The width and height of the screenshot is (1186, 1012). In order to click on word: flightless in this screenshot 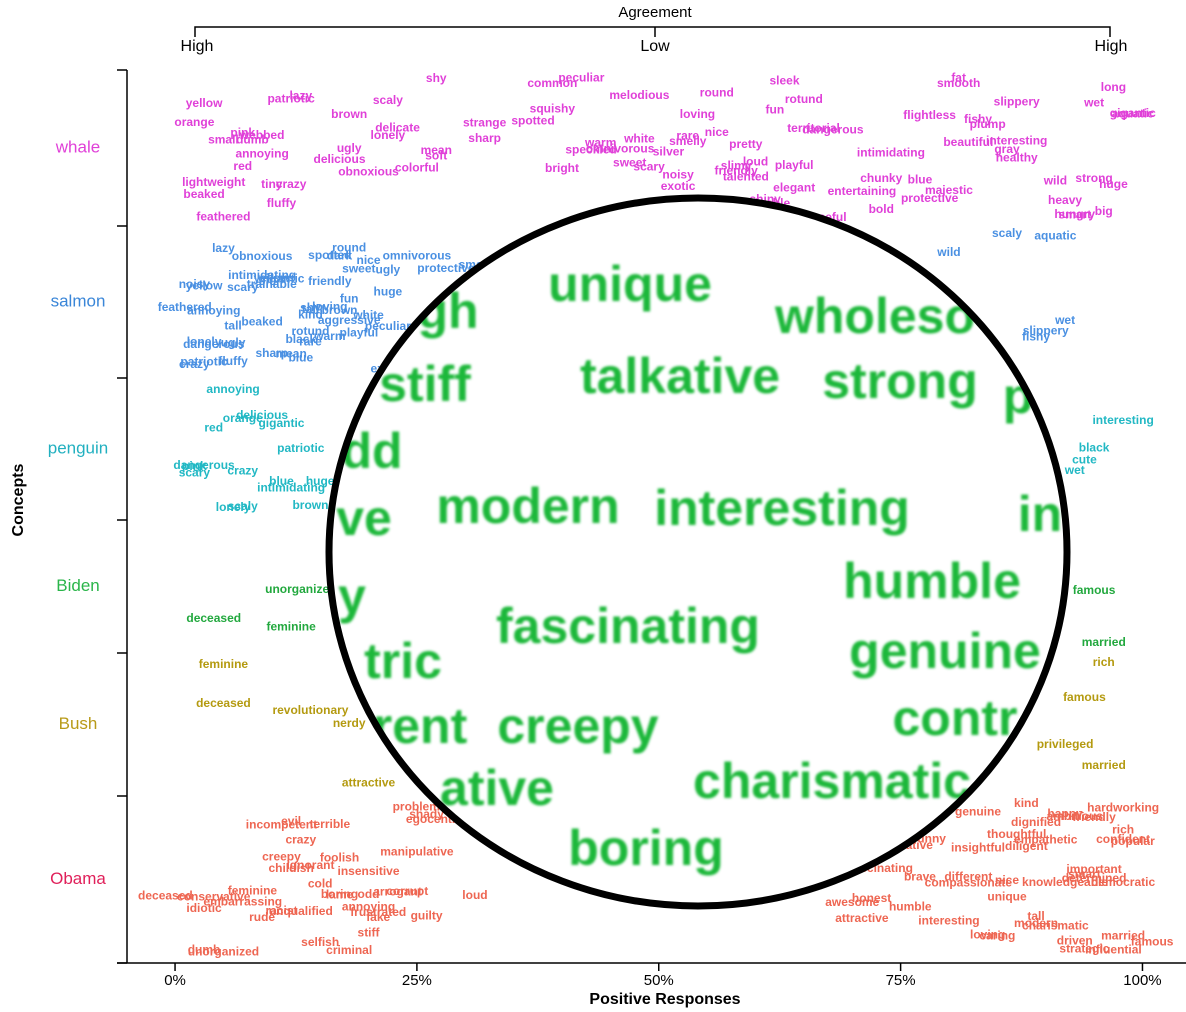, I will do `click(929, 115)`.